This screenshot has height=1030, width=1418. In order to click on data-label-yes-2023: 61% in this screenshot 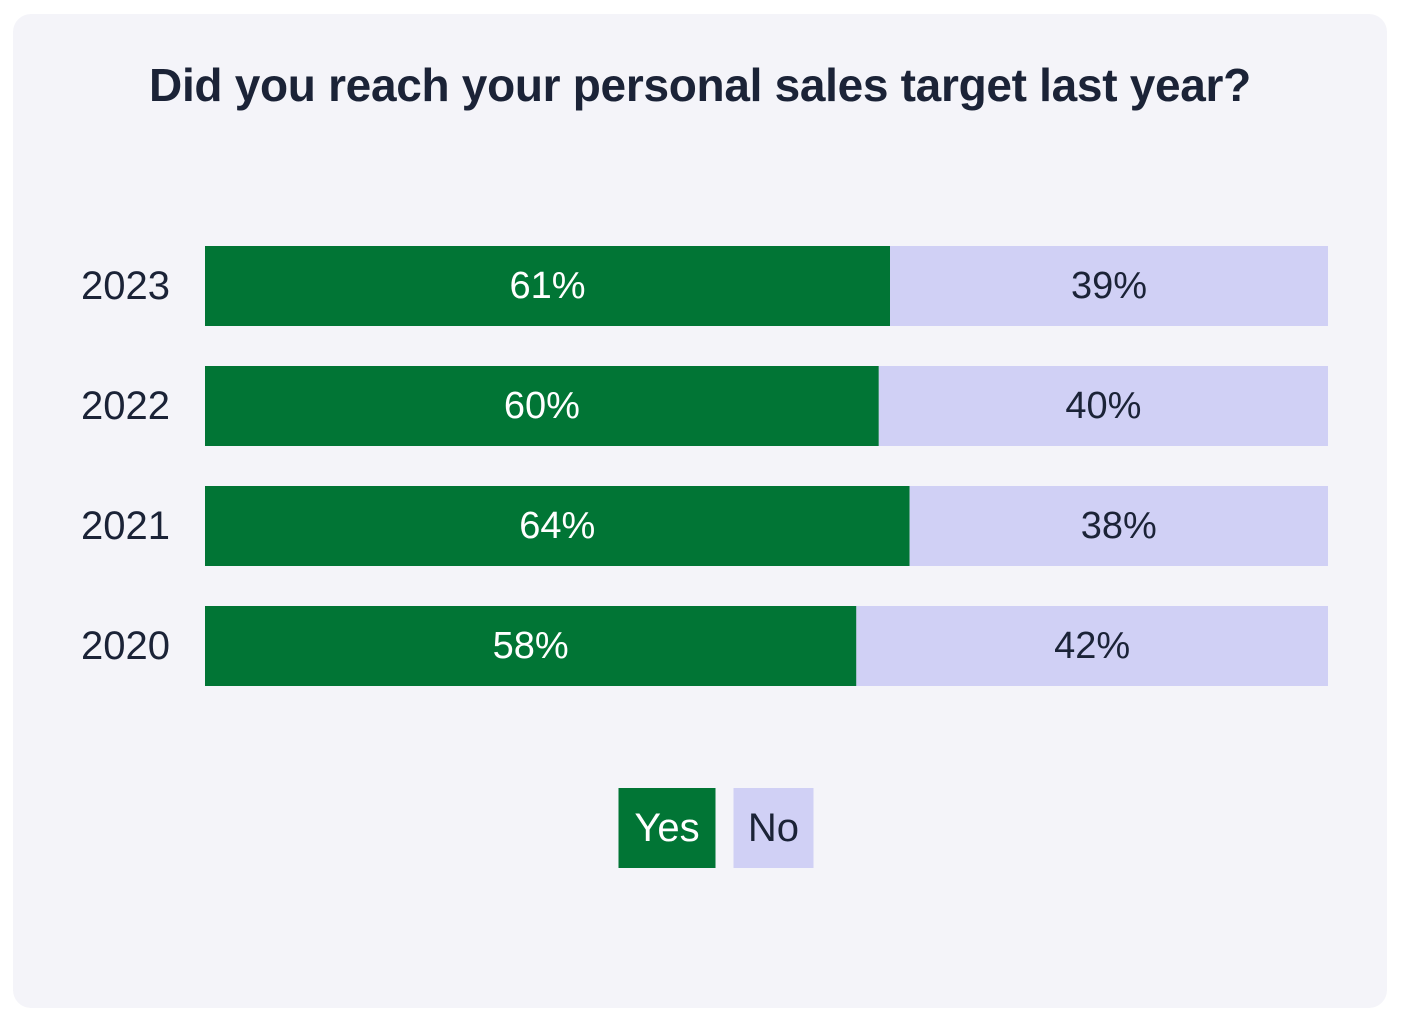, I will do `click(547, 286)`.